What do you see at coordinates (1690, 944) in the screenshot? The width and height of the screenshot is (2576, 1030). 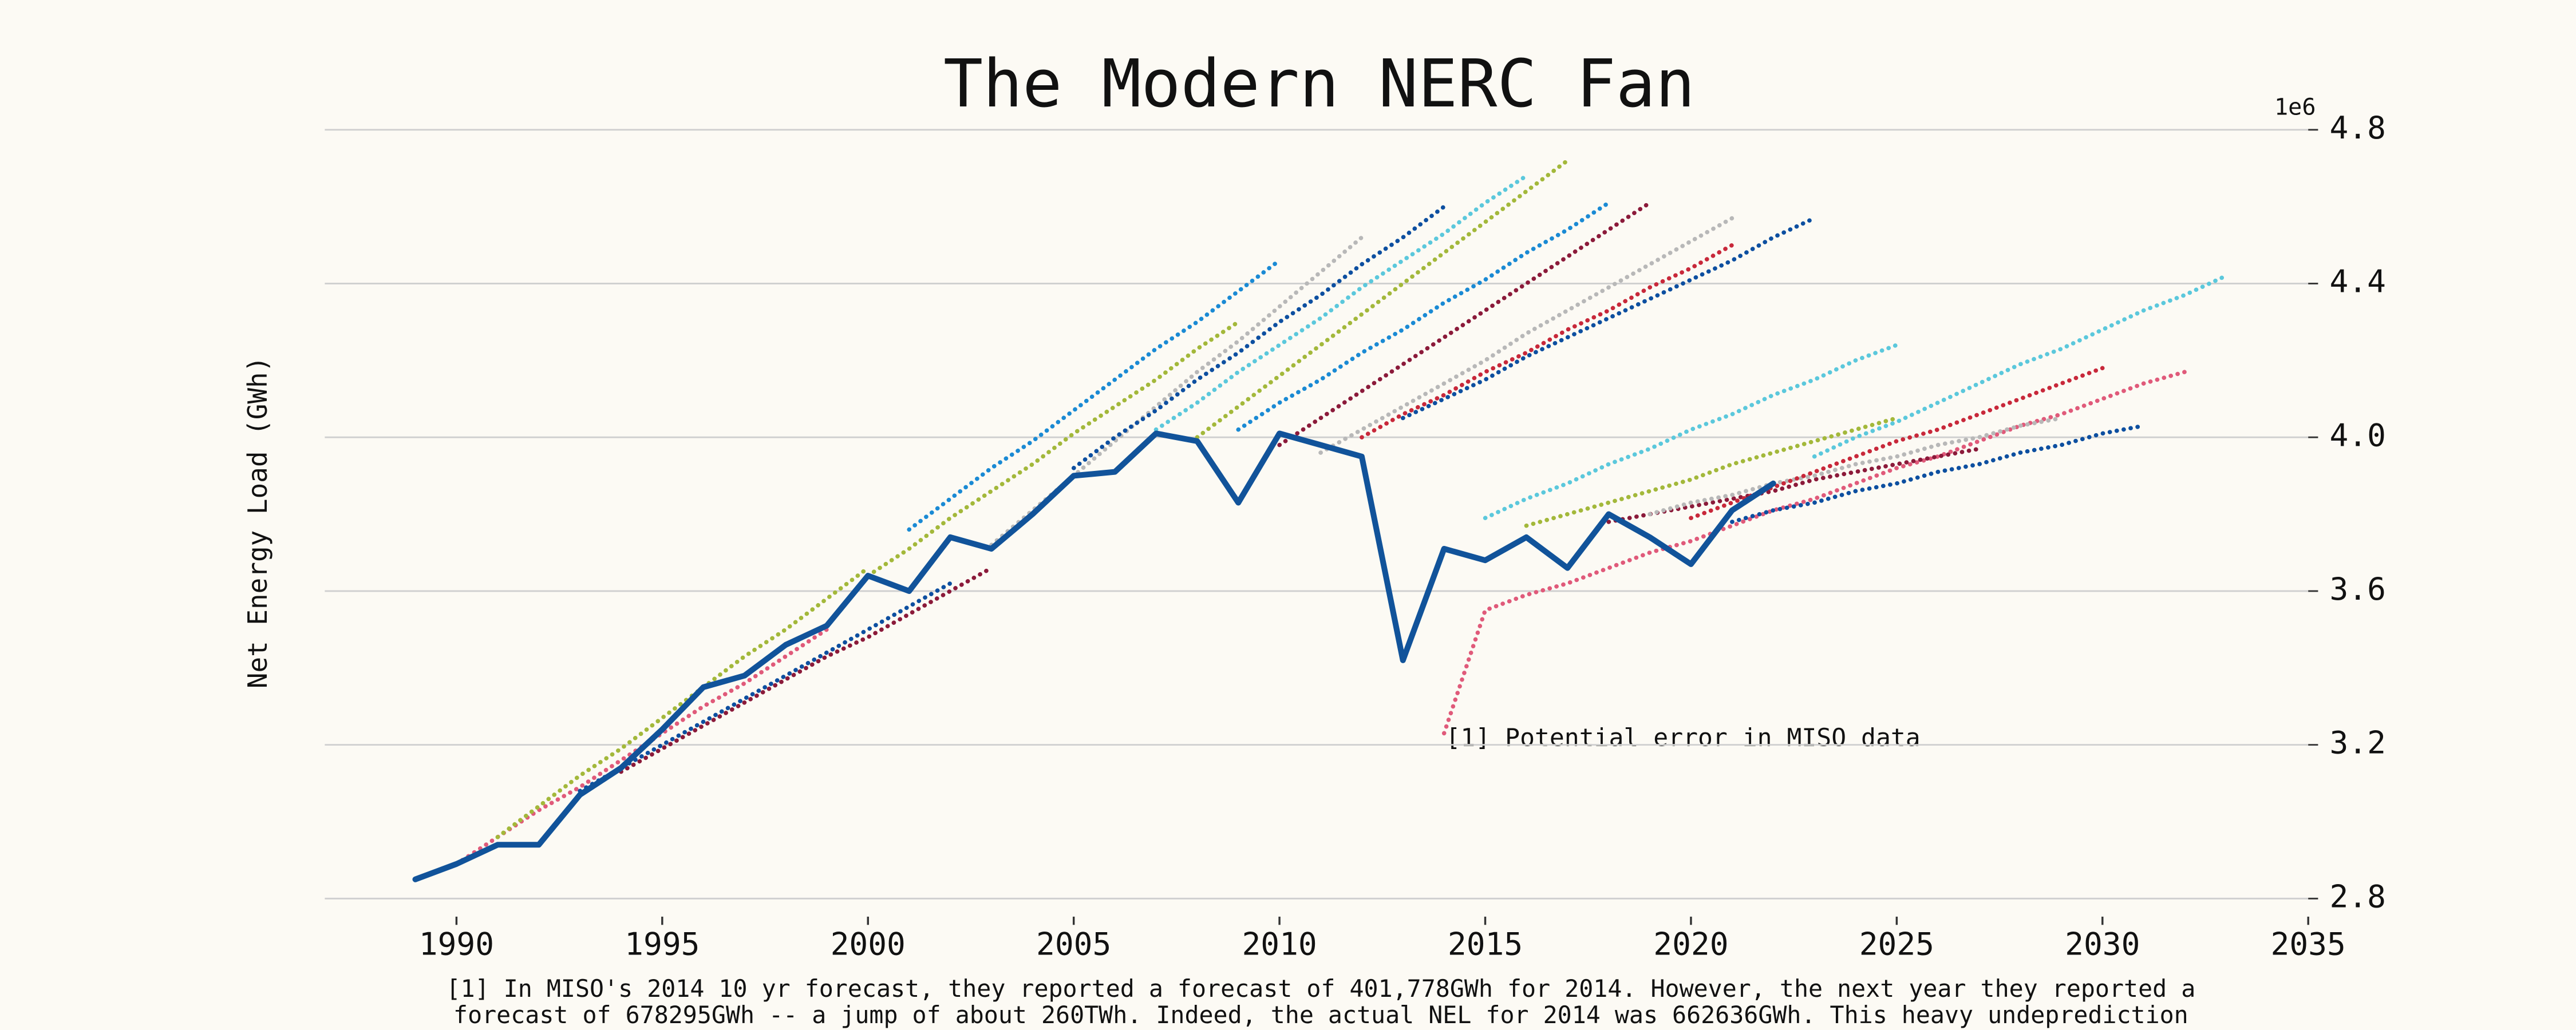 I see `x-tick-label: 2020` at bounding box center [1690, 944].